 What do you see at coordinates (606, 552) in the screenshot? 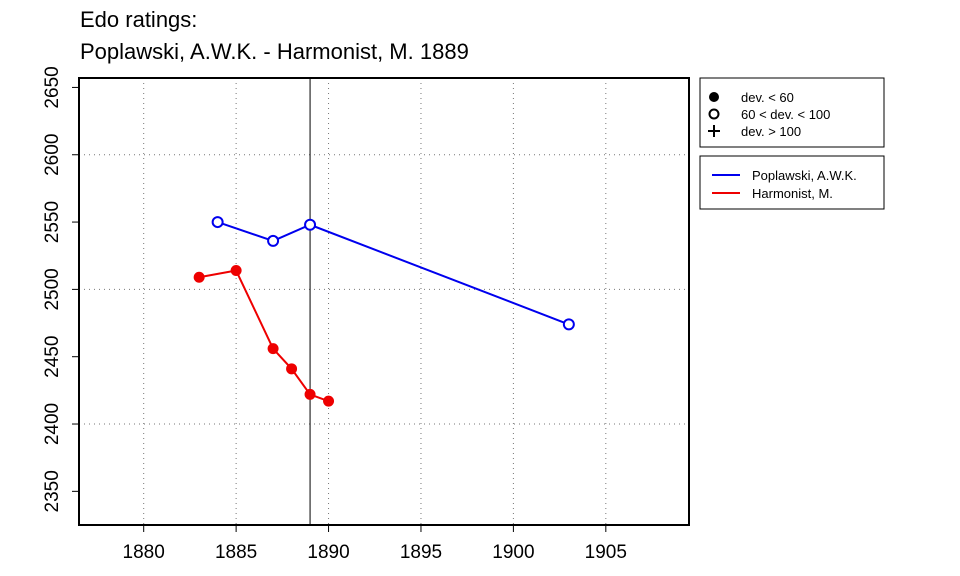
I see `x-tick-label: 1905` at bounding box center [606, 552].